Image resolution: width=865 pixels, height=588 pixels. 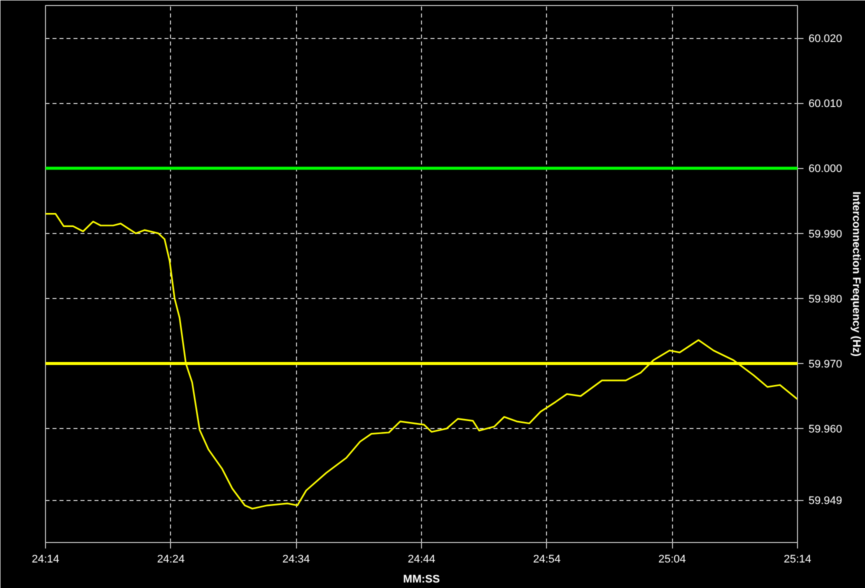 I want to click on x-tick-label: 24:54, so click(x=547, y=560).